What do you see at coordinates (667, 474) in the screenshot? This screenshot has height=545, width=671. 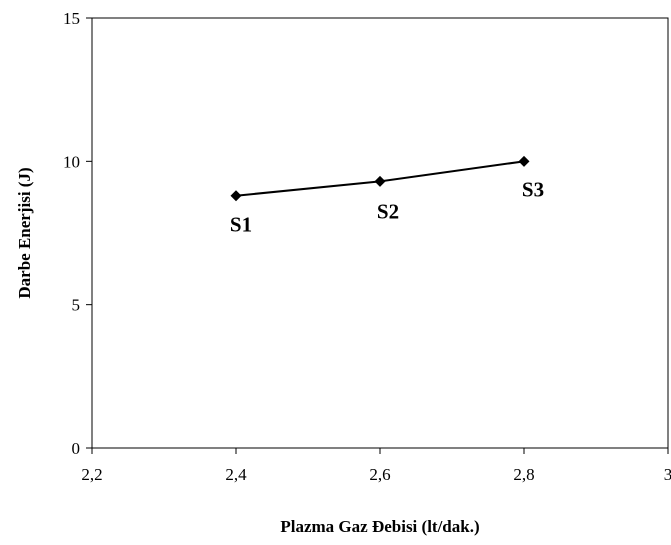 I see `x-tick-label: 3` at bounding box center [667, 474].